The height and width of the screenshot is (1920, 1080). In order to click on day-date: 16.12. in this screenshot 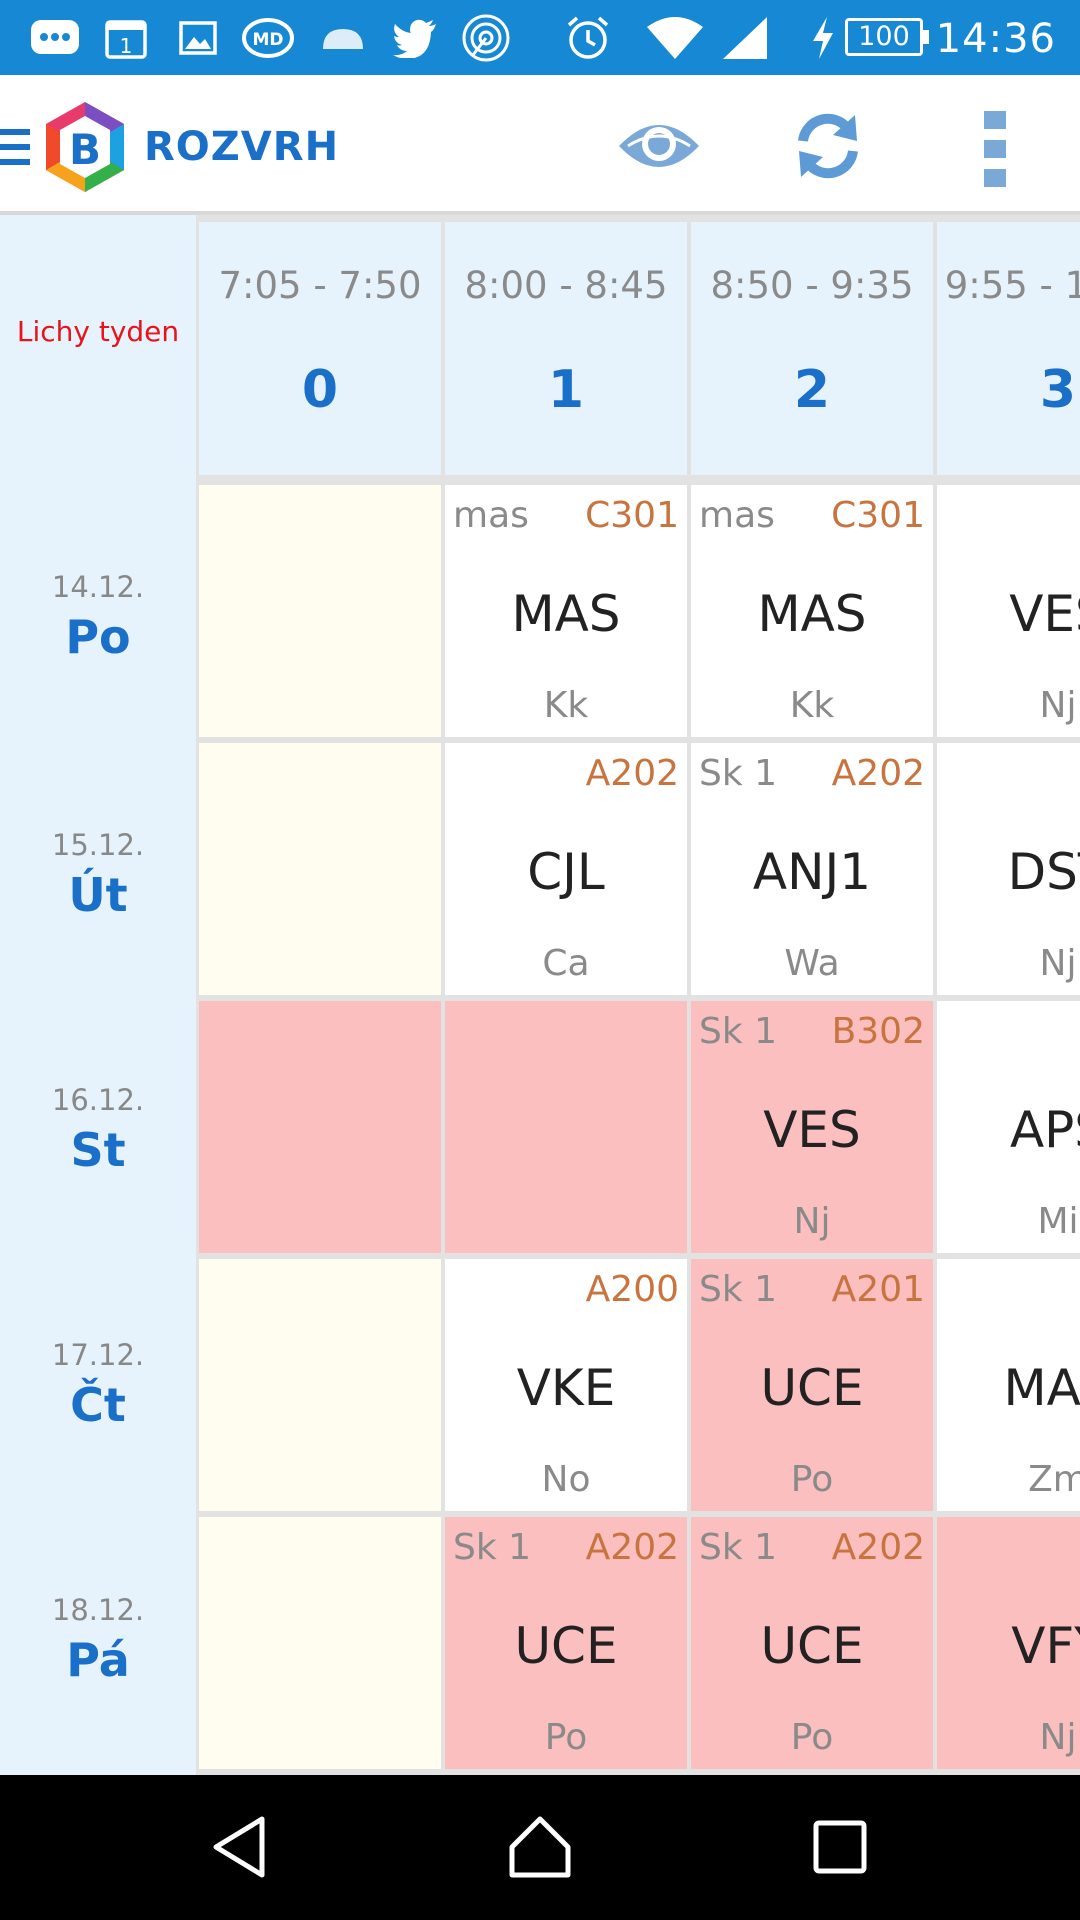, I will do `click(98, 1100)`.